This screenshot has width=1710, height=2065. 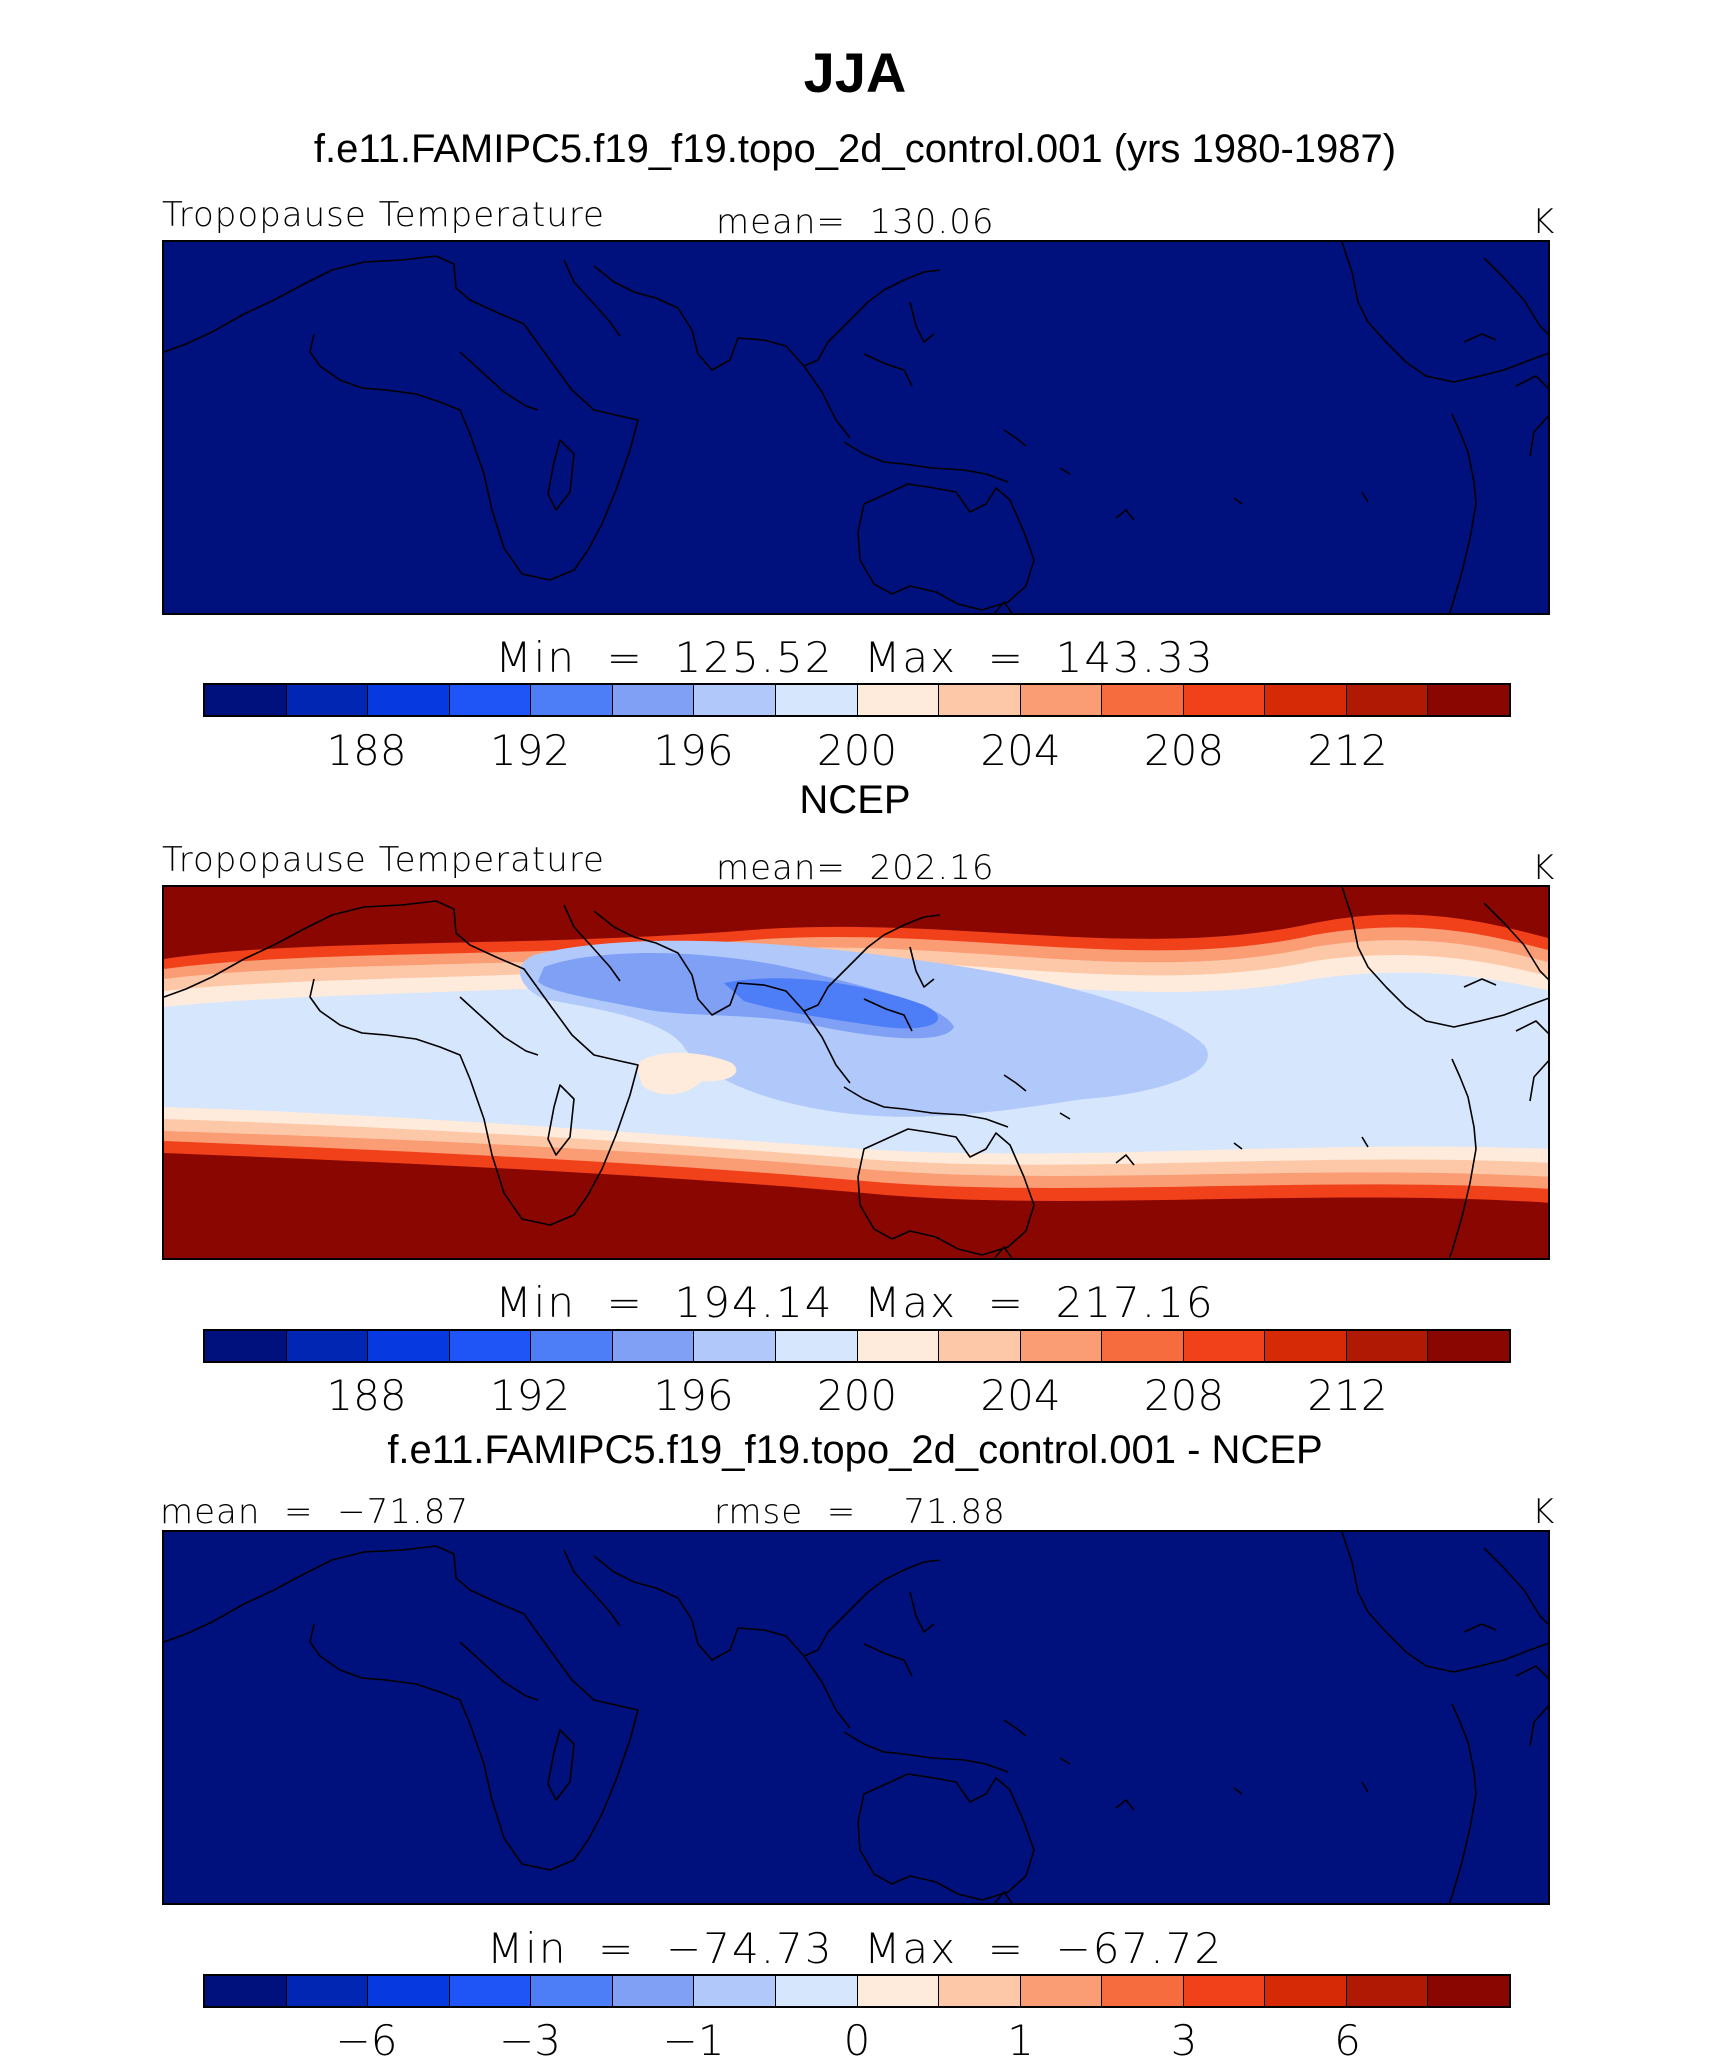 What do you see at coordinates (855, 72) in the screenshot?
I see `figure-title: JJA` at bounding box center [855, 72].